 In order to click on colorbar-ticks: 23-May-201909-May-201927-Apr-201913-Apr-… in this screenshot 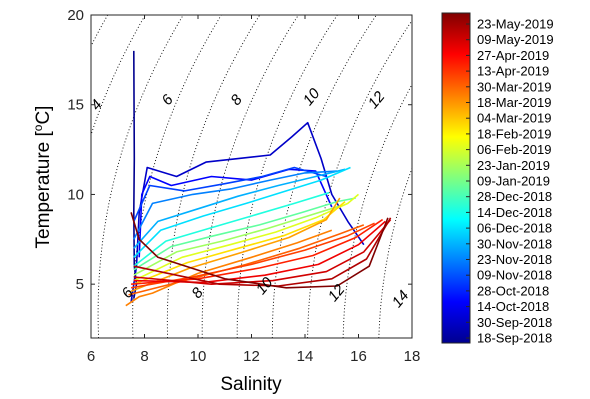, I will do `click(510, 181)`.